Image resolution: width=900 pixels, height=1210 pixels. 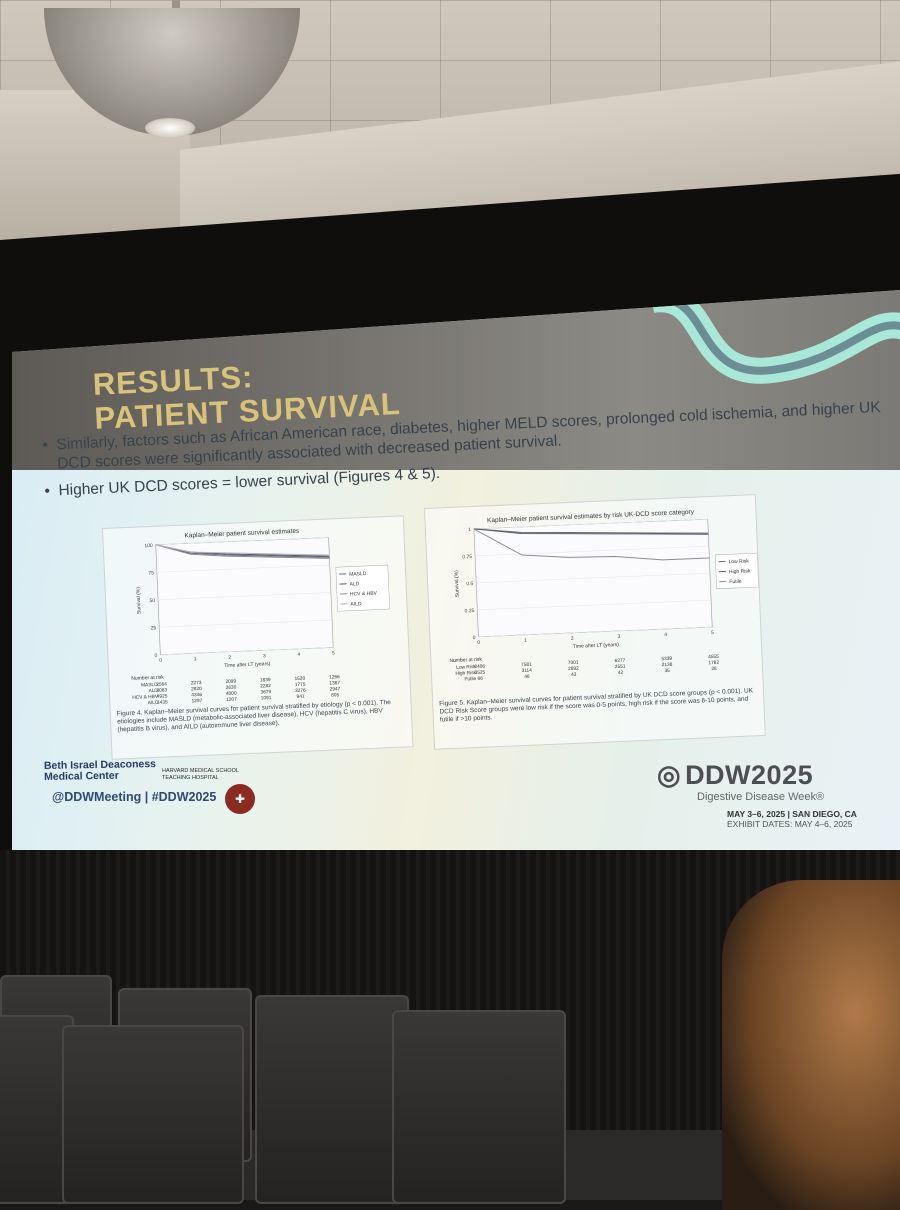 I want to click on risk-cell: 6277, so click(x=620, y=661).